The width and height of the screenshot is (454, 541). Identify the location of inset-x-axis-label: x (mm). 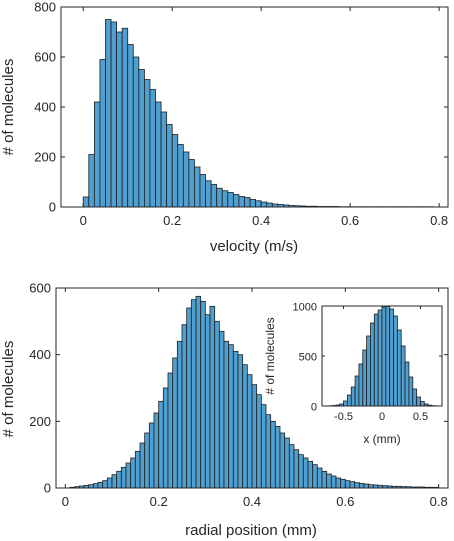
(381, 439).